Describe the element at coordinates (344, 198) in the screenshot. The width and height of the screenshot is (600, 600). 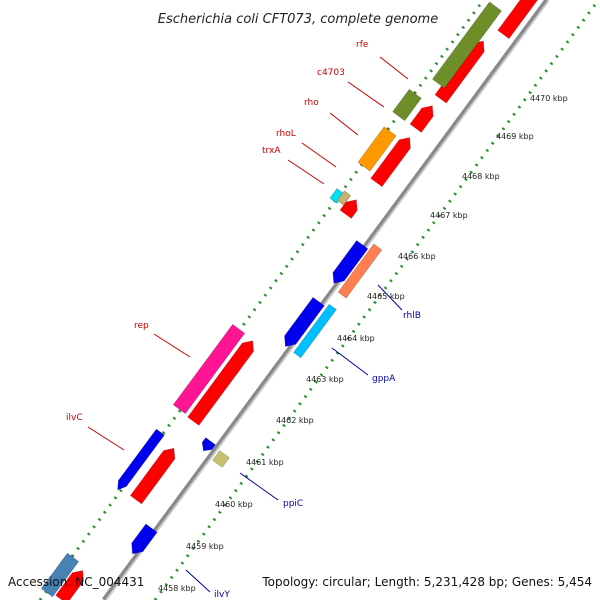
I see `feature-tan-trxa` at that location.